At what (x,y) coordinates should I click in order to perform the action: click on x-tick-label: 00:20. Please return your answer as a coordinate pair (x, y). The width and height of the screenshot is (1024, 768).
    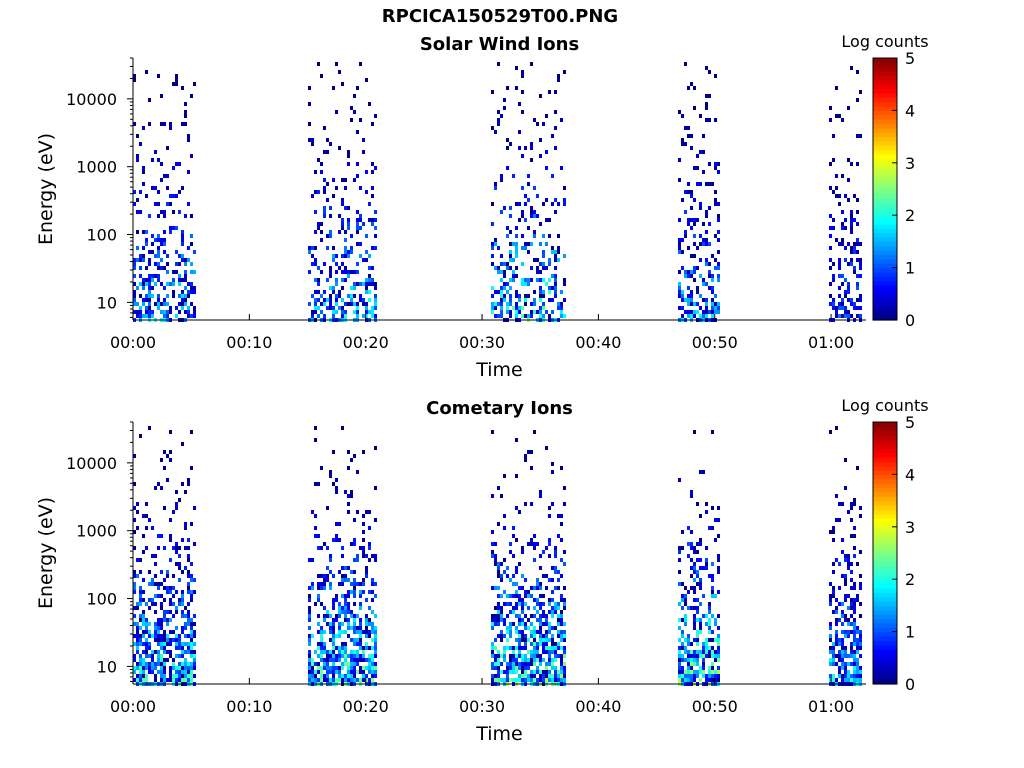
    Looking at the image, I should click on (366, 342).